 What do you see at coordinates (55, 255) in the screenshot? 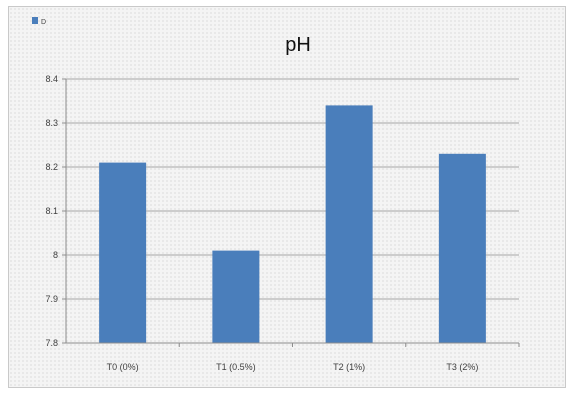
I see `y-tick-label: 8` at bounding box center [55, 255].